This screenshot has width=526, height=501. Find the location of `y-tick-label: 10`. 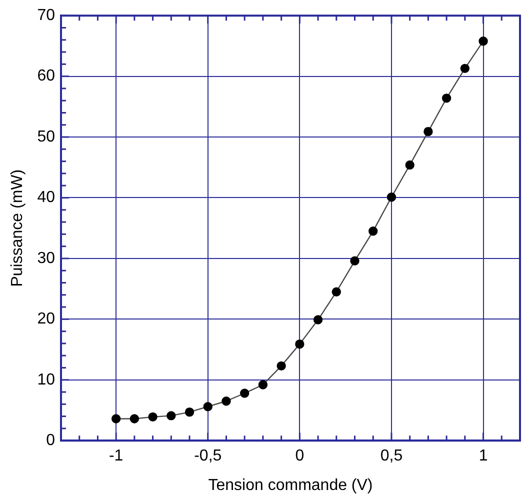

y-tick-label: 10 is located at coordinates (46, 379).